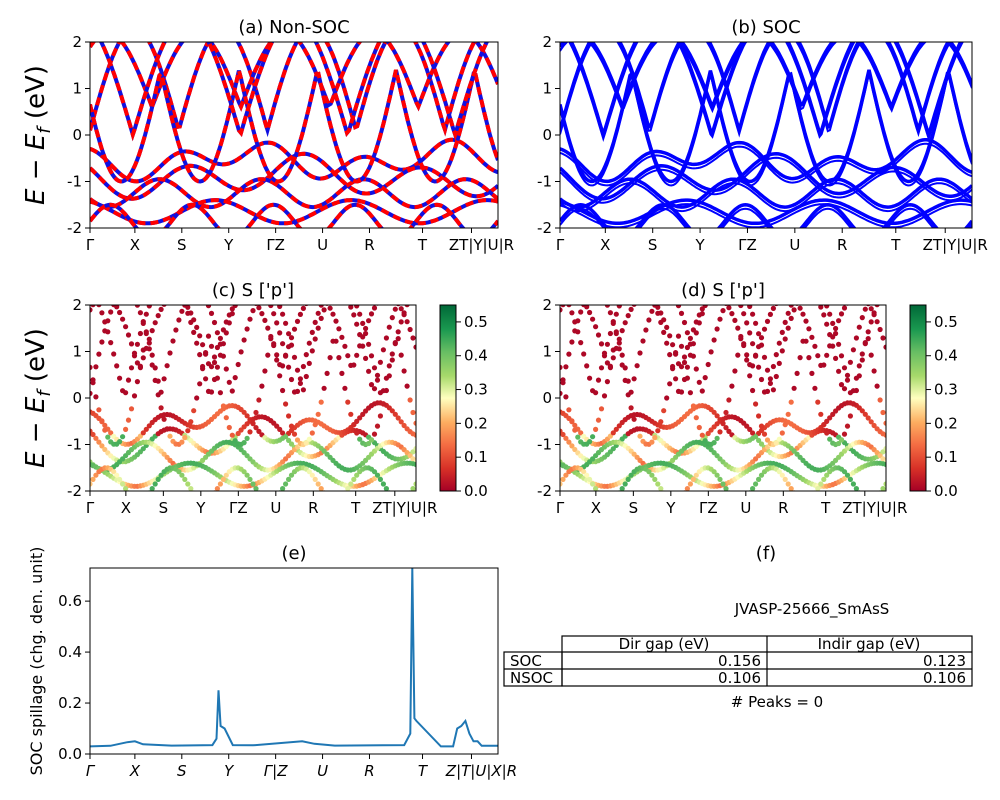  Describe the element at coordinates (252, 398) in the screenshot. I see `panel-c-plot: -2 -1 0 1 2 Γ X S Y ΓZ U R T ZT|Y|U|R` at that location.